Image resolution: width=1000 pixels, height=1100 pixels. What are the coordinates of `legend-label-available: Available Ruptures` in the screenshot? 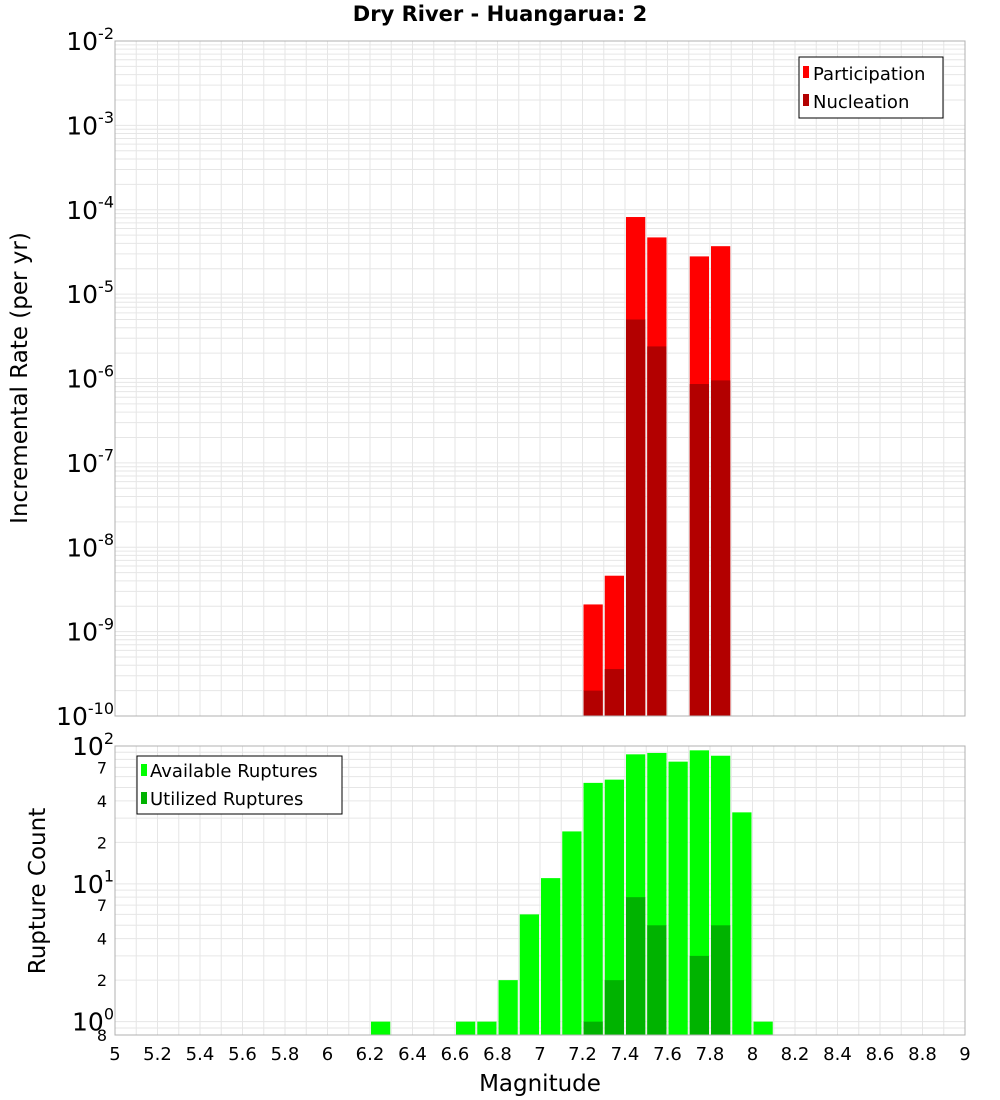 It's located at (234, 771).